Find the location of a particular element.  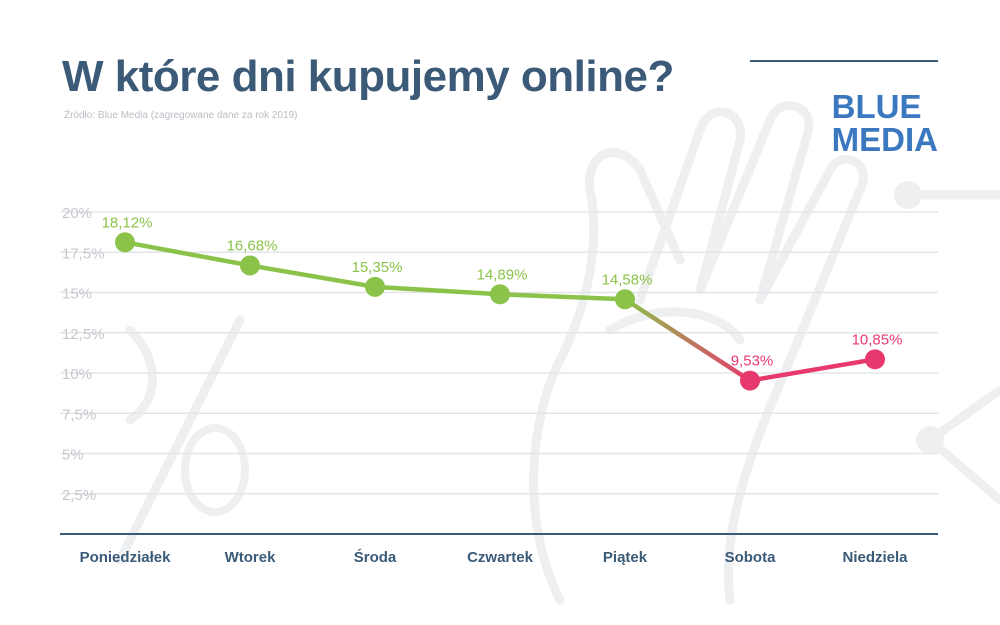

y-tick-label: 20% is located at coordinates (77, 213).